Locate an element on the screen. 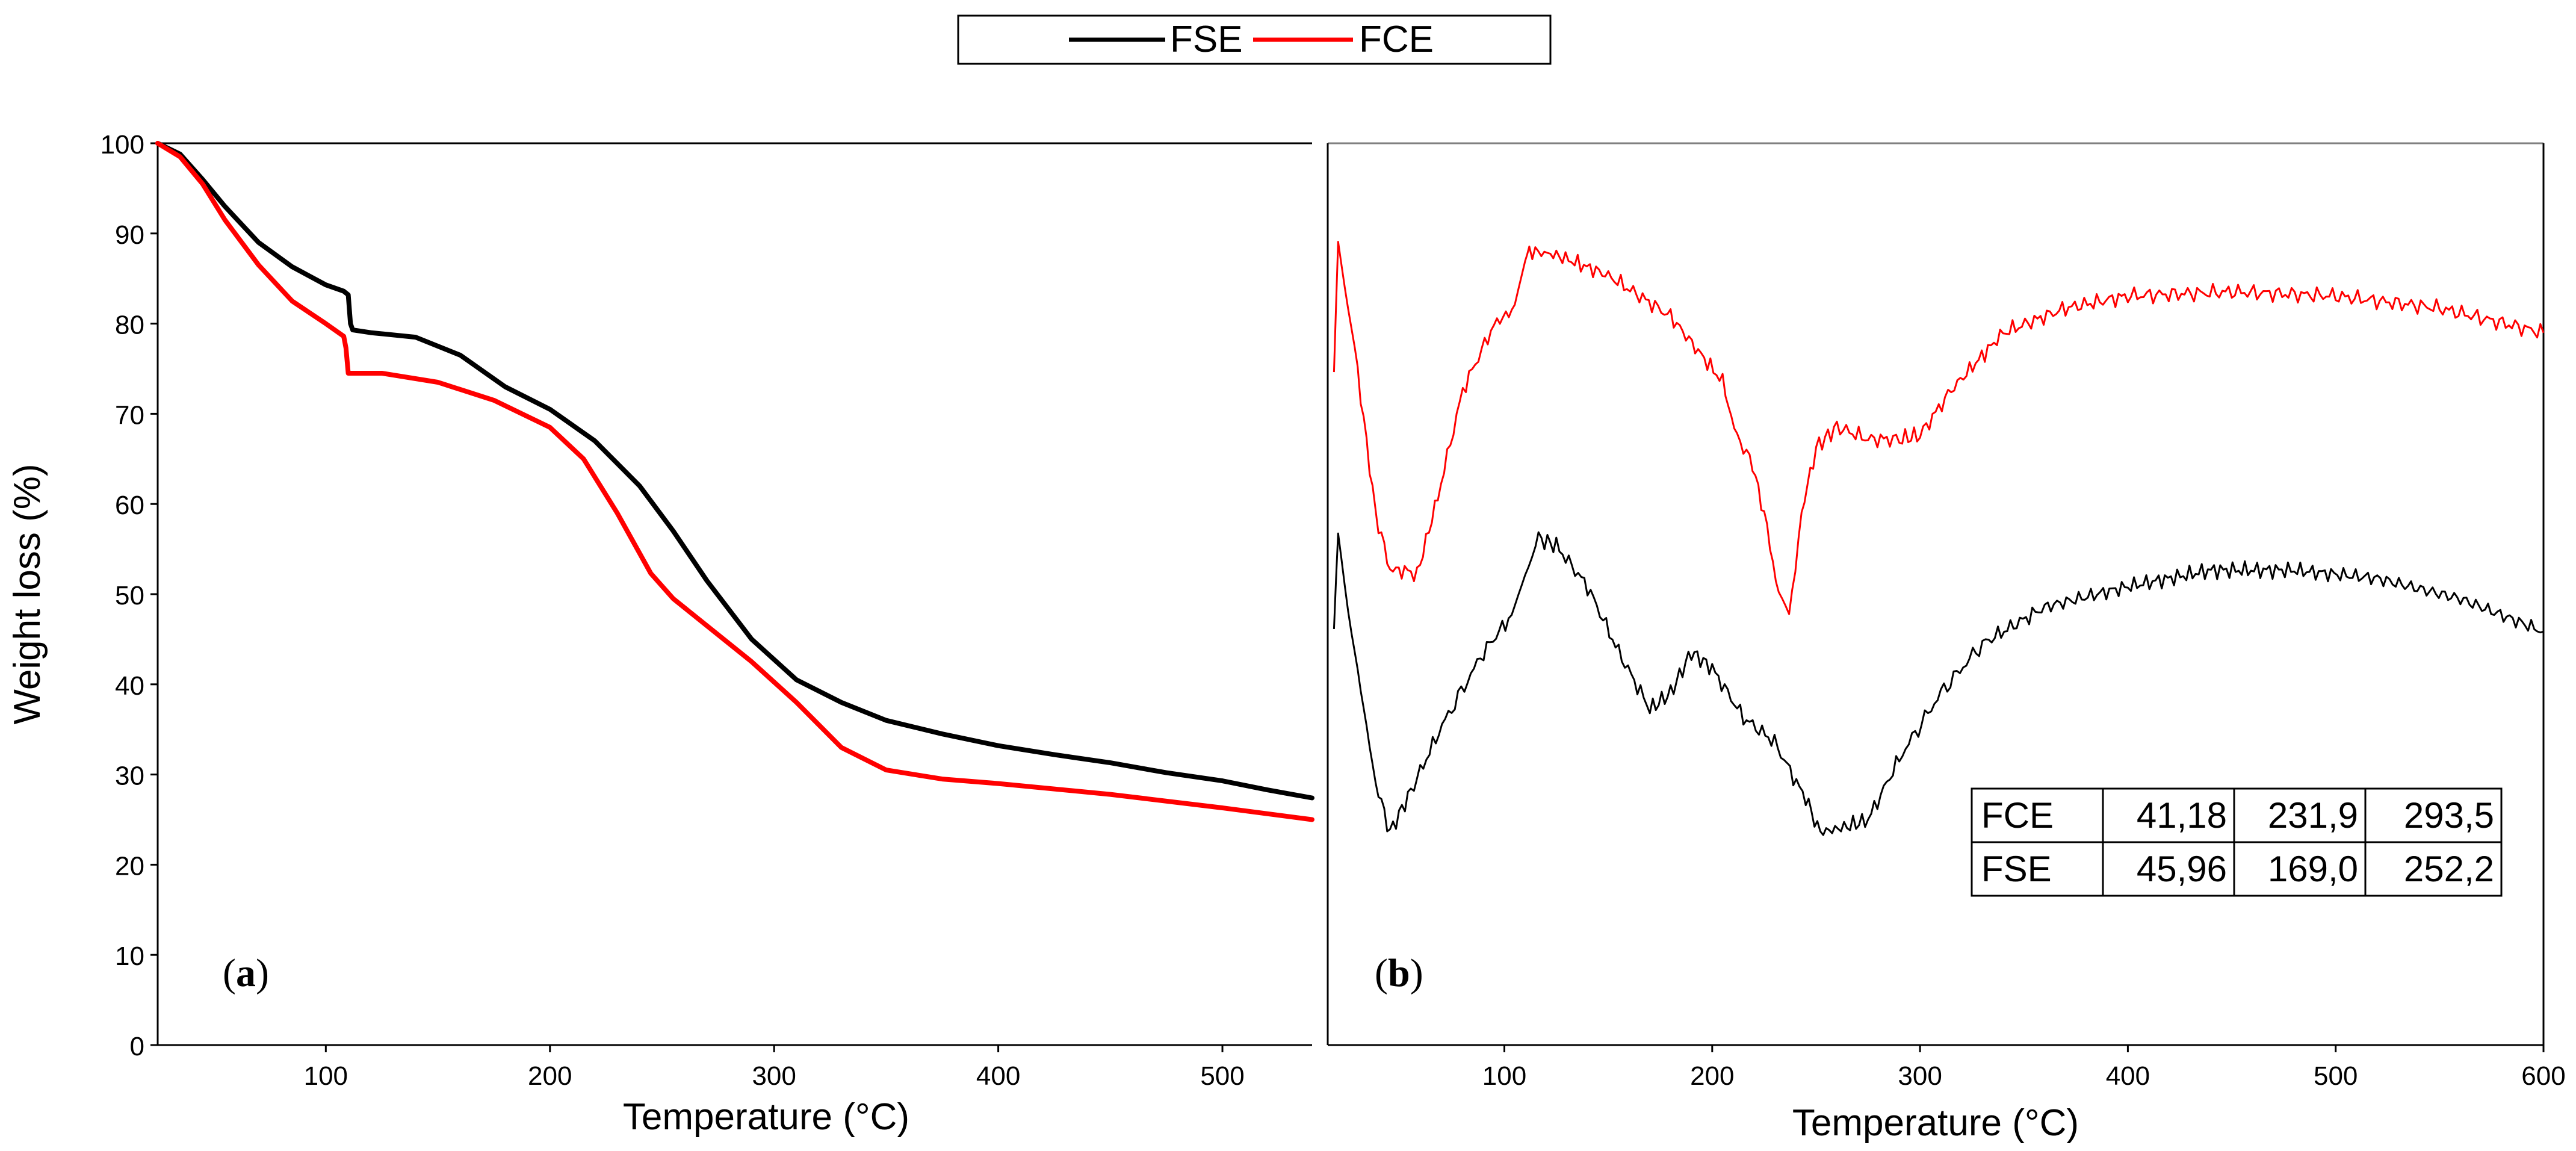 The height and width of the screenshot is (1151, 2576). x-tick-label: 600 is located at coordinates (2543, 1076).